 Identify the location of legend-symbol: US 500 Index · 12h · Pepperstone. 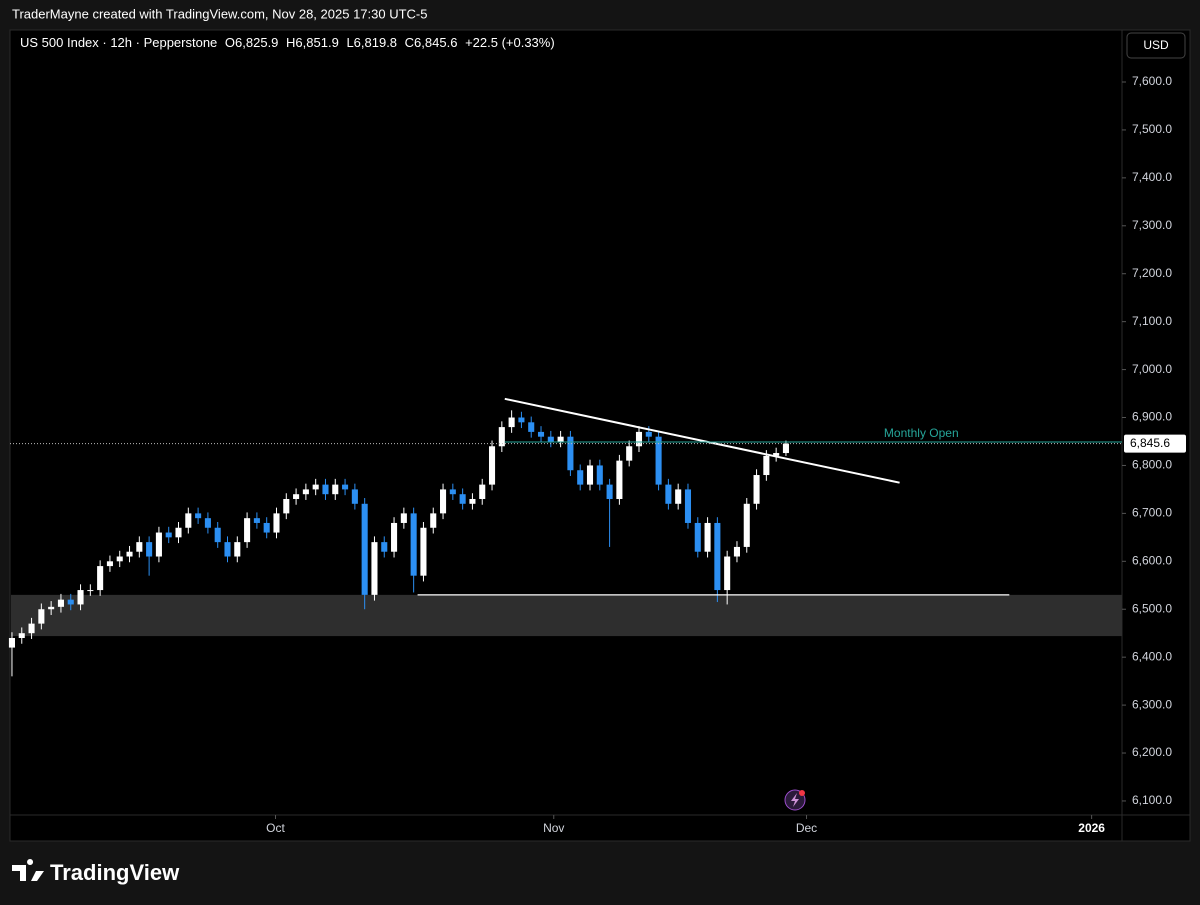
(118, 42).